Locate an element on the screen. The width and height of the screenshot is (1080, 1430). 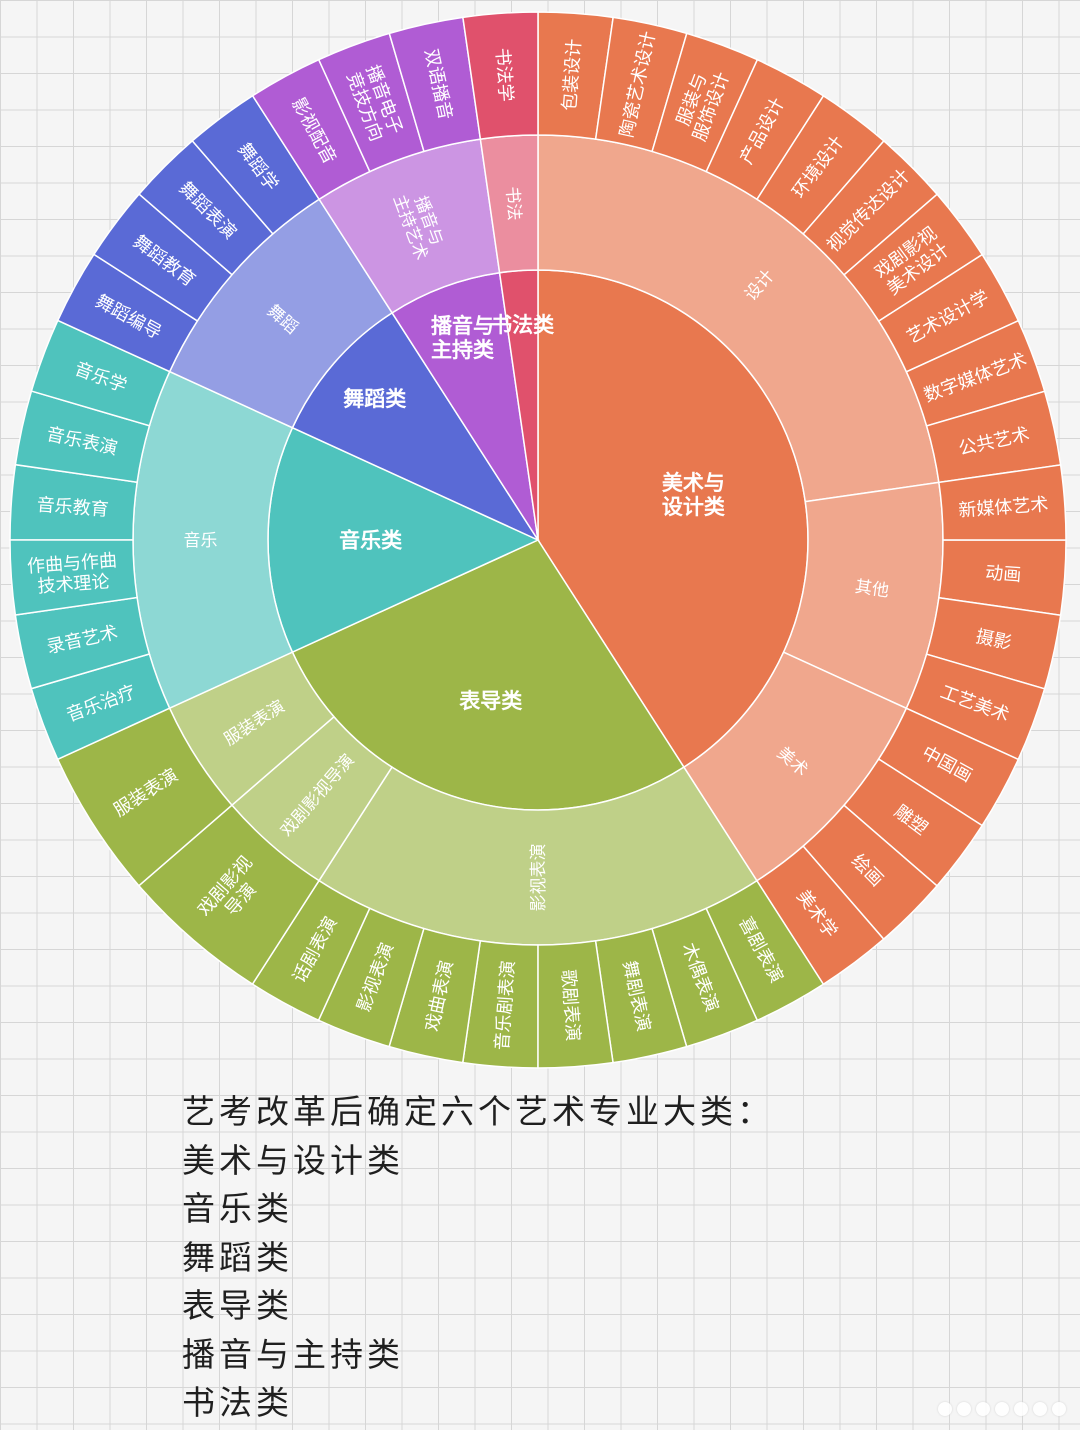
summary-item: 表导类 is located at coordinates (237, 1305).